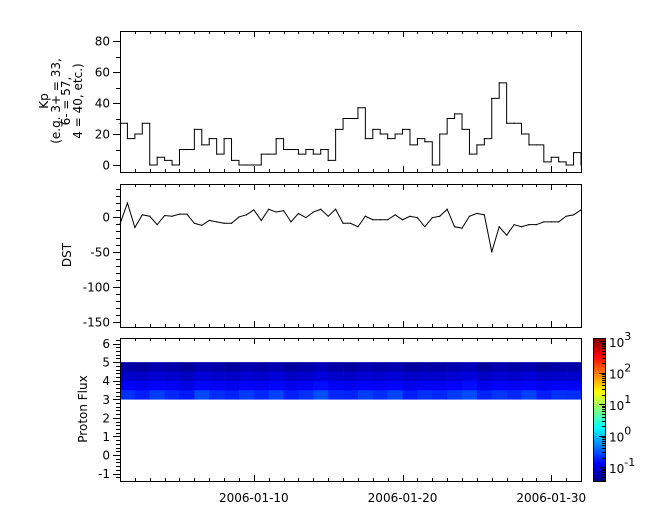  What do you see at coordinates (66, 101) in the screenshot?
I see `kp-ylabel-line: 6- = 57,` at bounding box center [66, 101].